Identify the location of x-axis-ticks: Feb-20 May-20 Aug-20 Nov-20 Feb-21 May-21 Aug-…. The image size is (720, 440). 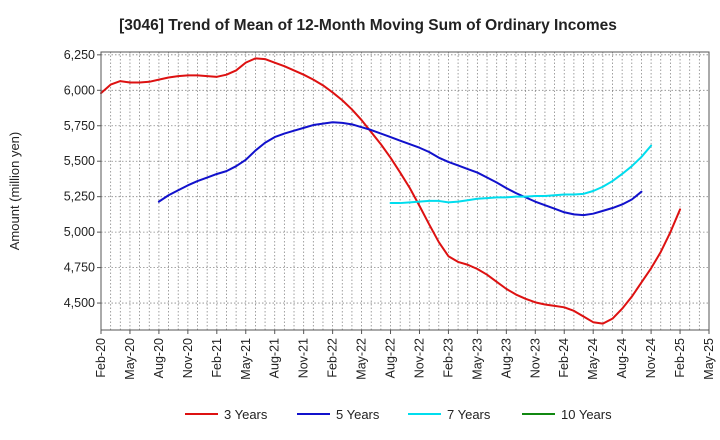
(405, 355).